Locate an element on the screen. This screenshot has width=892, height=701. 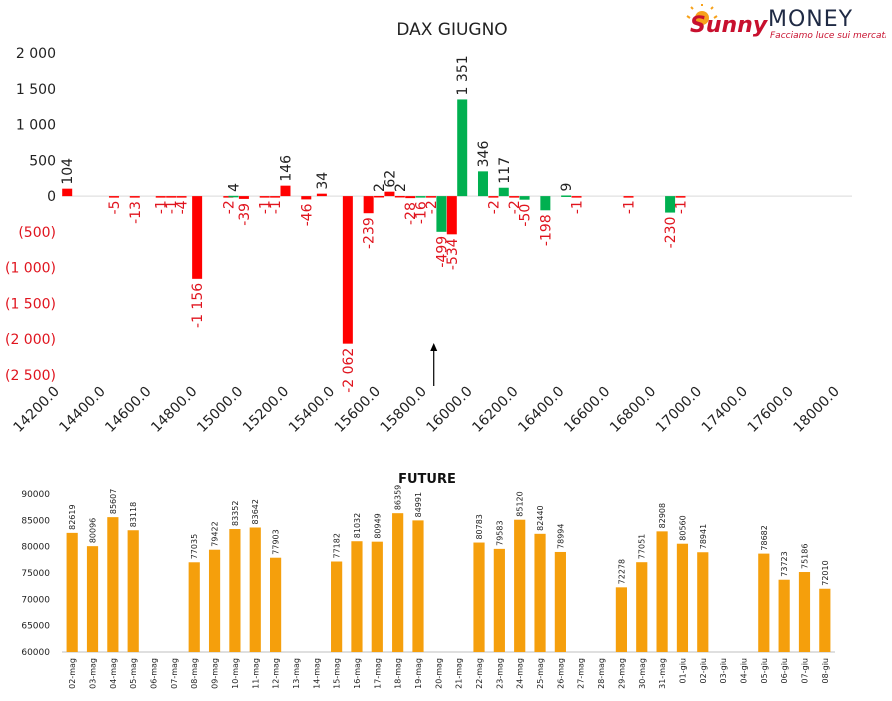
future-data-label: 80096 is located at coordinates (93, 530).